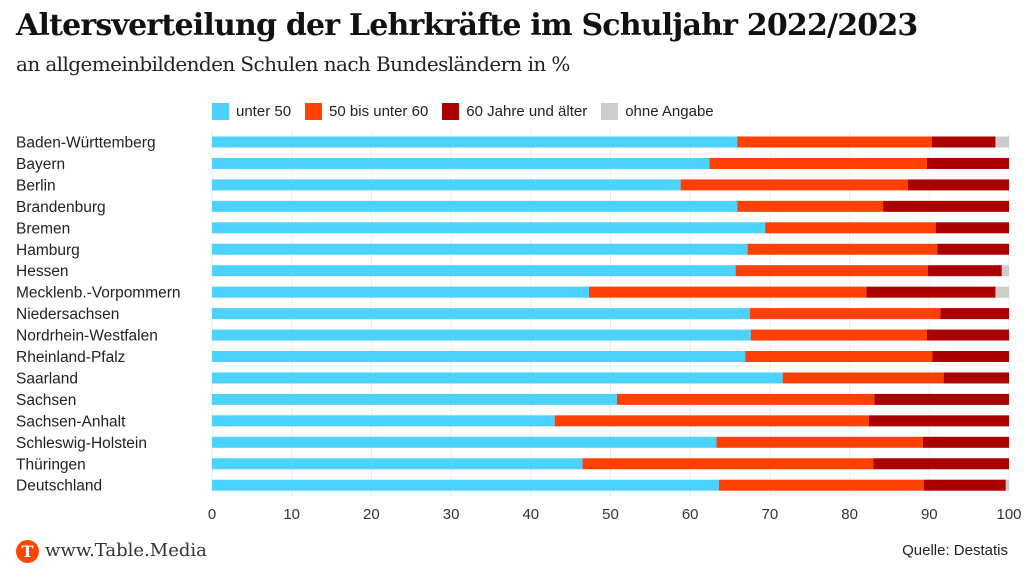 Image resolution: width=1024 pixels, height=578 pixels. I want to click on x-tick-label: 60, so click(690, 514).